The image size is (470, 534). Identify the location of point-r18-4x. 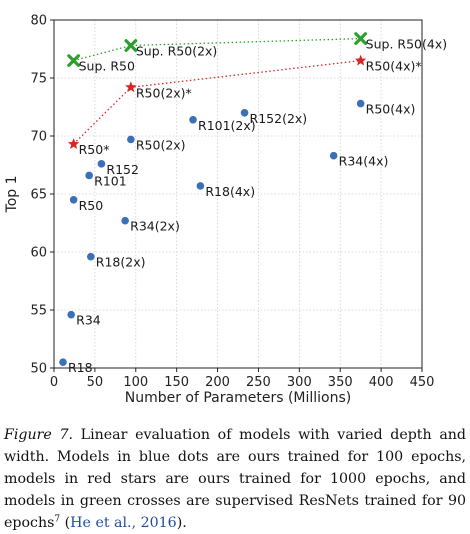
(201, 186).